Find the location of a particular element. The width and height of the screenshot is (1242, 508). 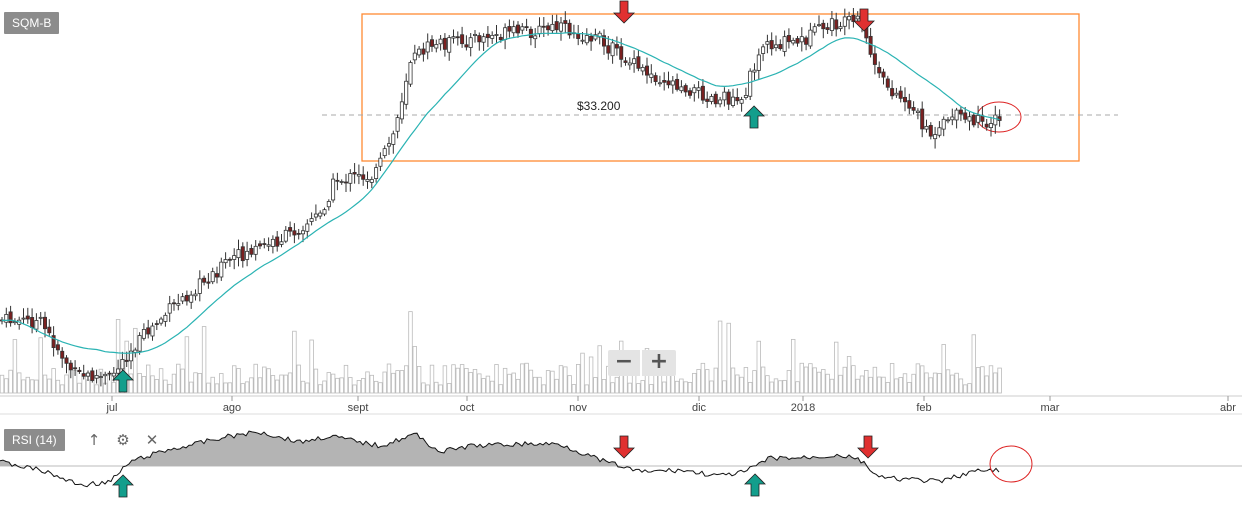

zoom-out-button: − is located at coordinates (624, 363).